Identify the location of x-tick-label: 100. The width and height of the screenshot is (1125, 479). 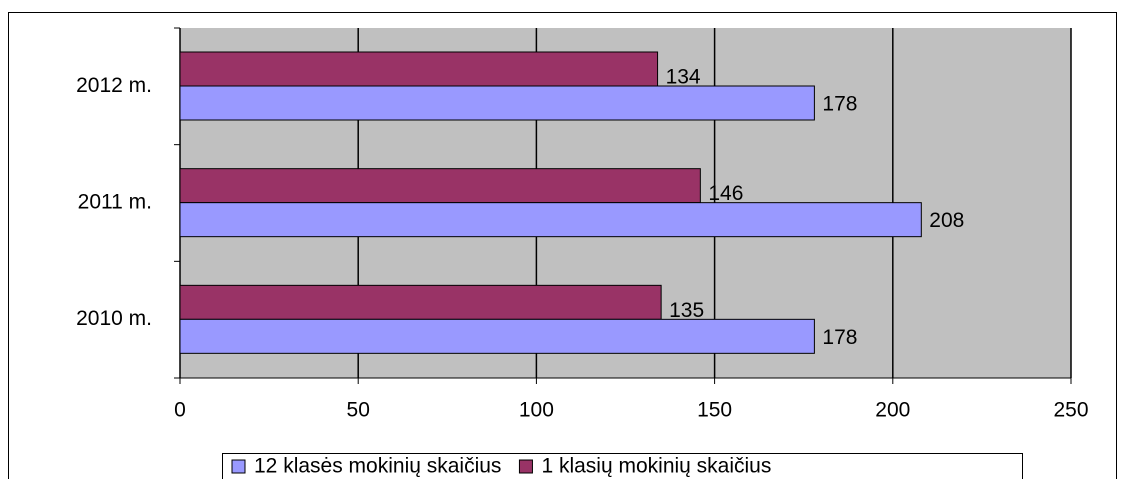
(536, 410).